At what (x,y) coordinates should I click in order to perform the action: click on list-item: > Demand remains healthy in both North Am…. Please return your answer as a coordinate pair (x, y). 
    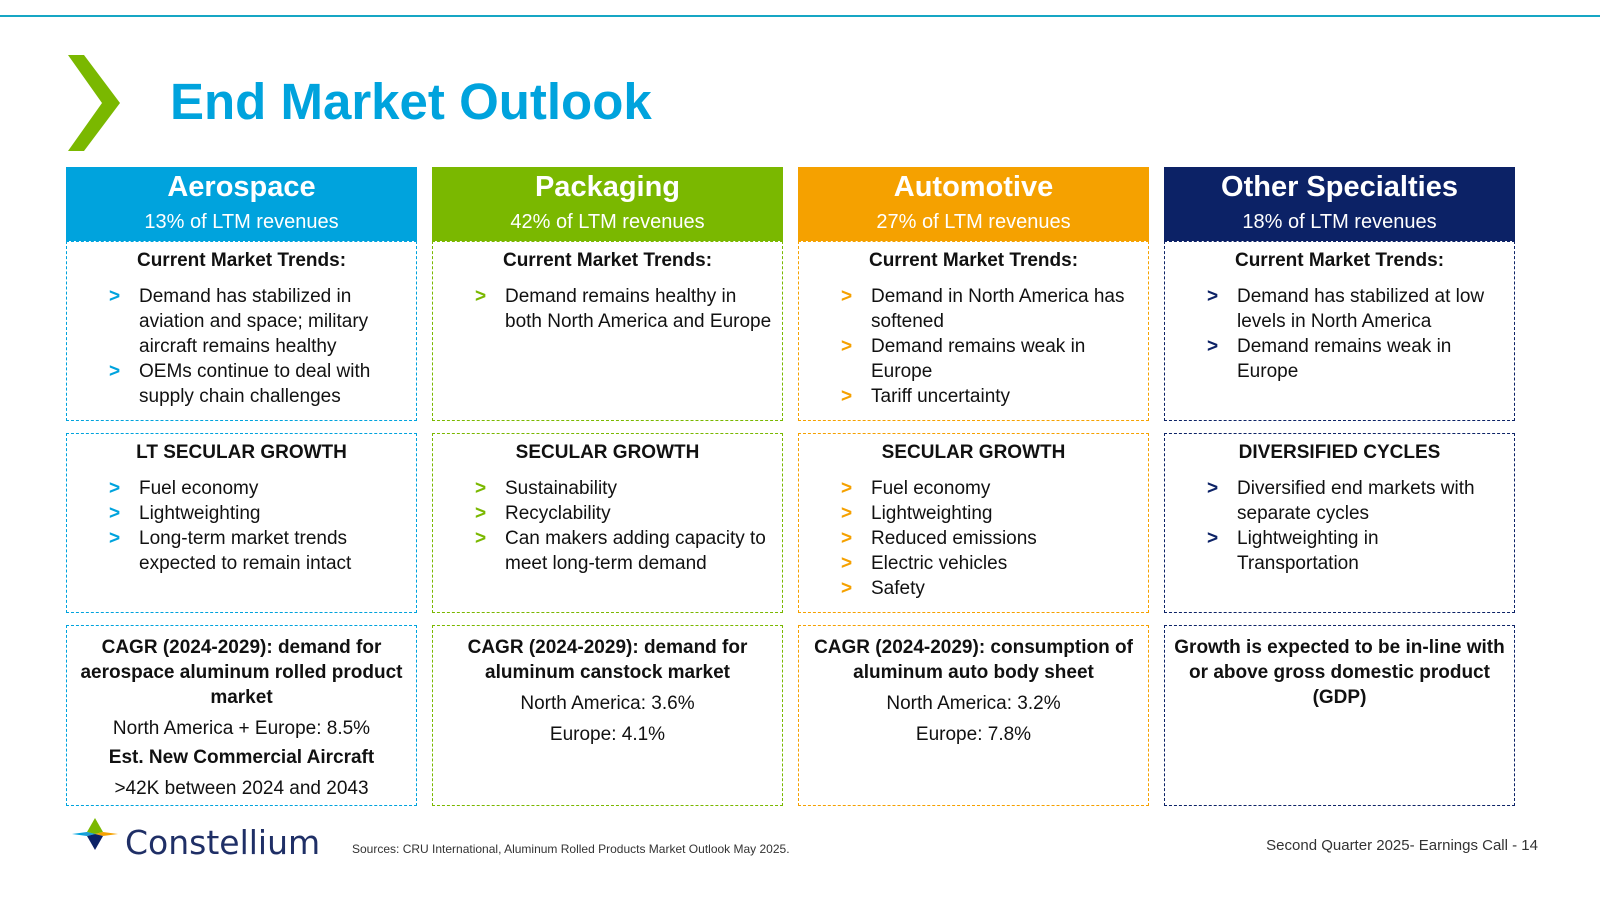
    Looking at the image, I should click on (623, 309).